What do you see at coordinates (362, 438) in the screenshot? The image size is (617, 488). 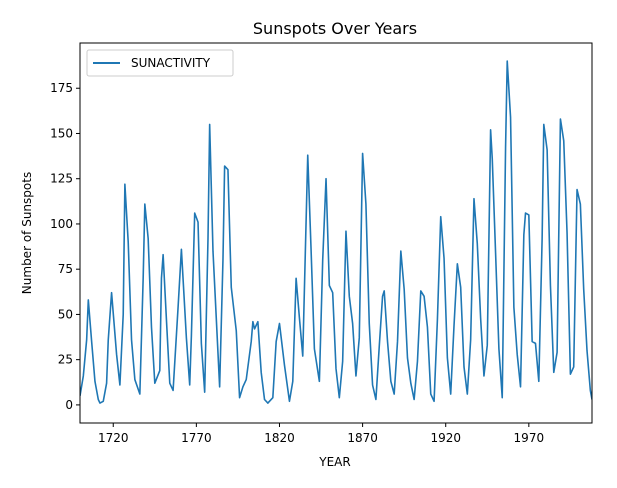 I see `x-tick-label: 1870` at bounding box center [362, 438].